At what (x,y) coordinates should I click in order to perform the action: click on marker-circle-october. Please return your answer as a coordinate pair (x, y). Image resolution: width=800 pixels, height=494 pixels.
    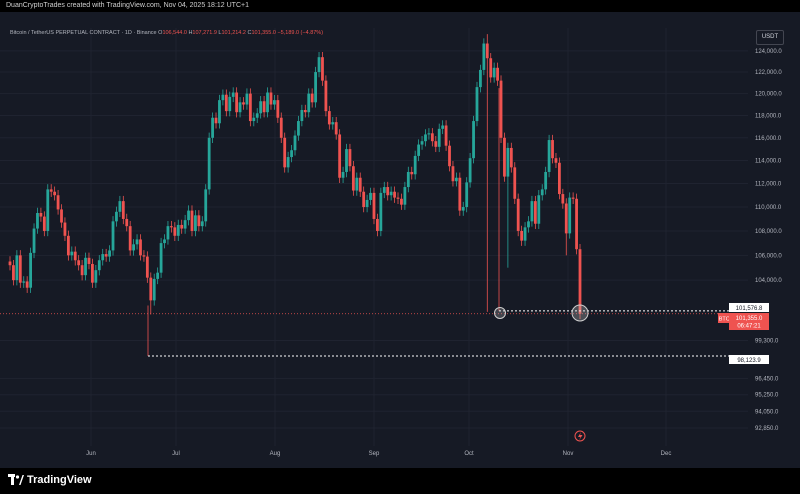
    Looking at the image, I should click on (500, 313).